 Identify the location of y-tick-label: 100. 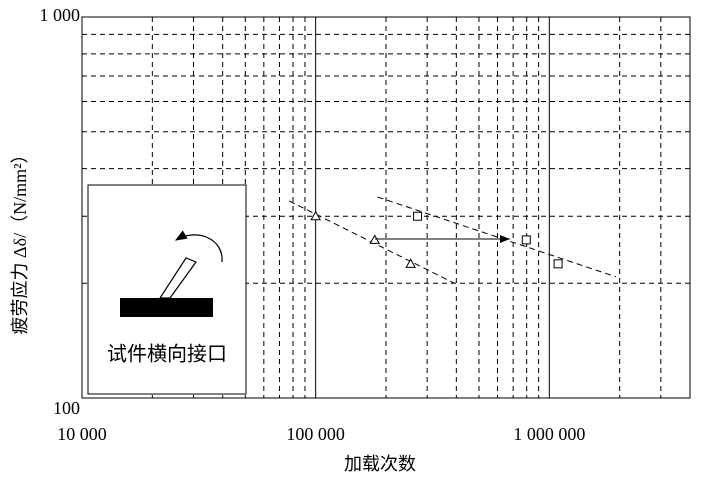
(66, 408).